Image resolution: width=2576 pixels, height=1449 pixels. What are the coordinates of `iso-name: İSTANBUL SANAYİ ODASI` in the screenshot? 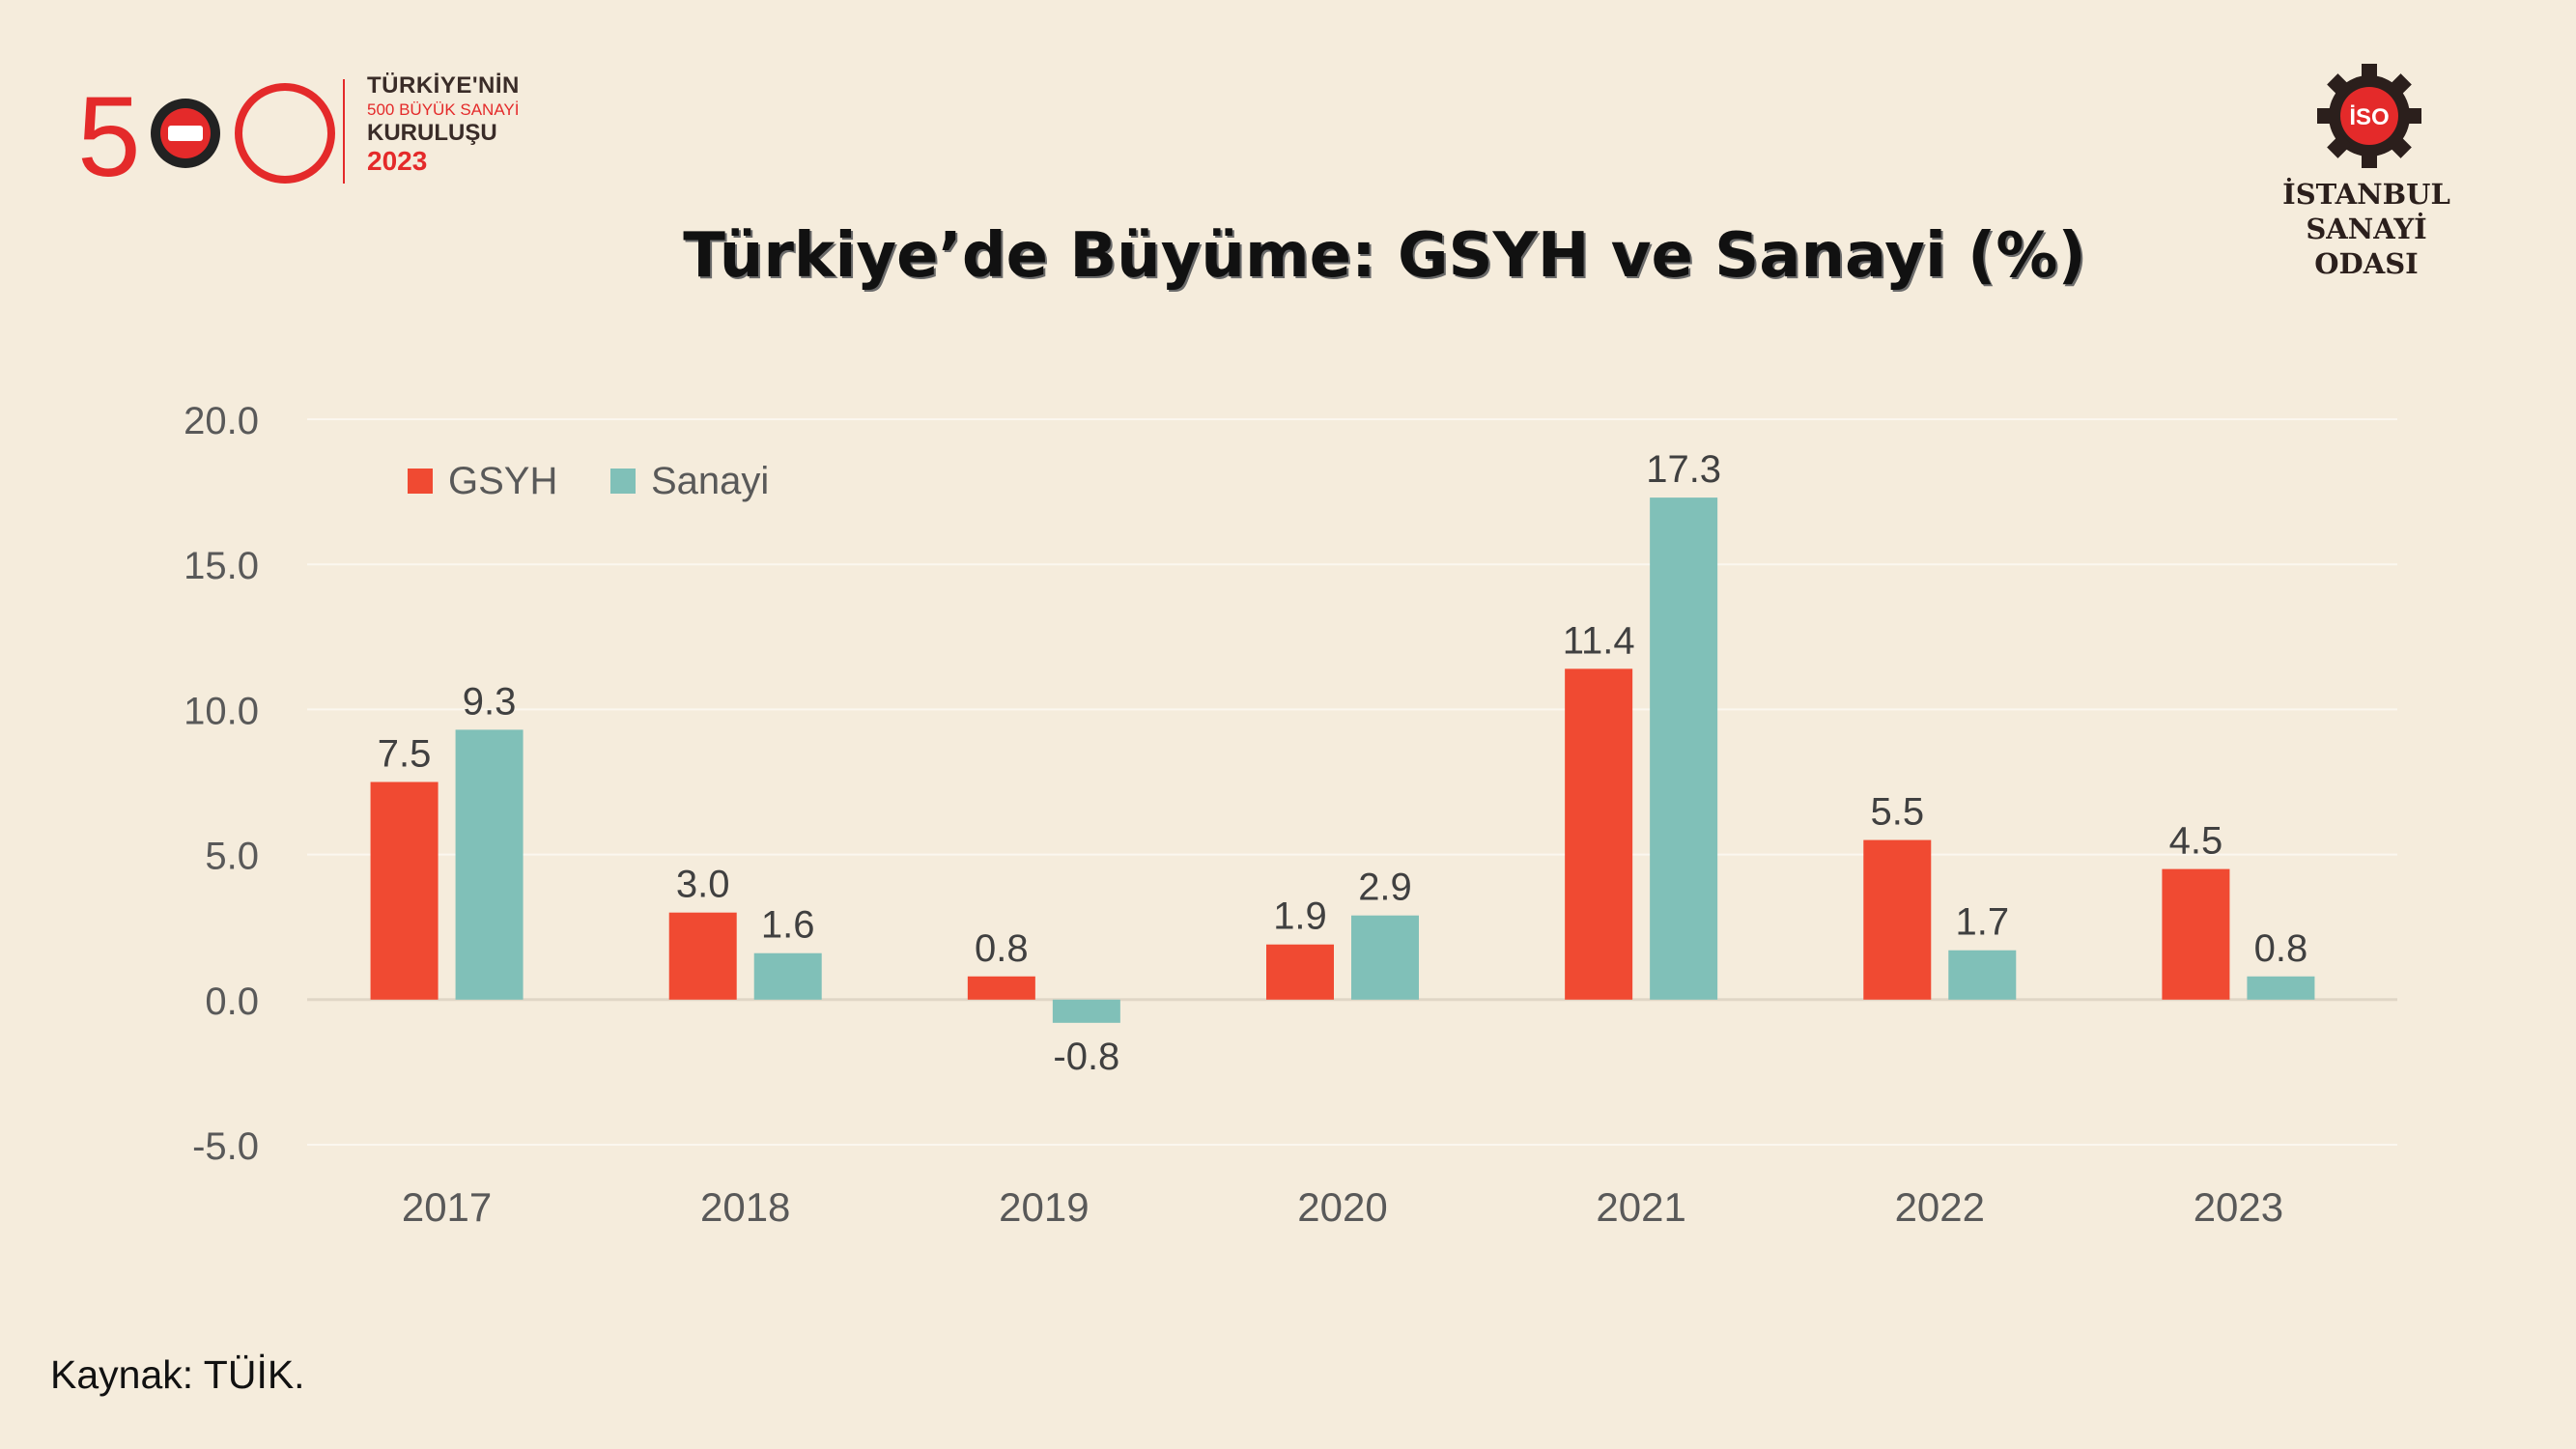 It's located at (2366, 229).